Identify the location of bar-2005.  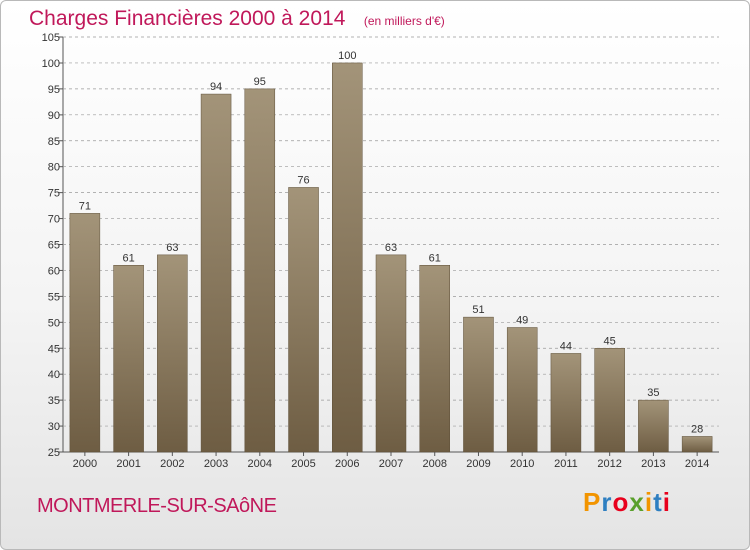
(303, 320).